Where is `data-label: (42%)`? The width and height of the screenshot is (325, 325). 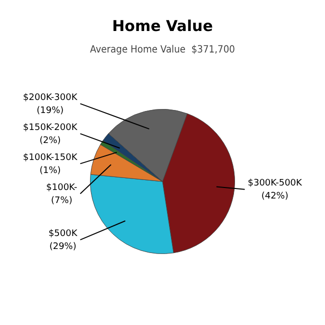 data-label: (42%) is located at coordinates (274, 197).